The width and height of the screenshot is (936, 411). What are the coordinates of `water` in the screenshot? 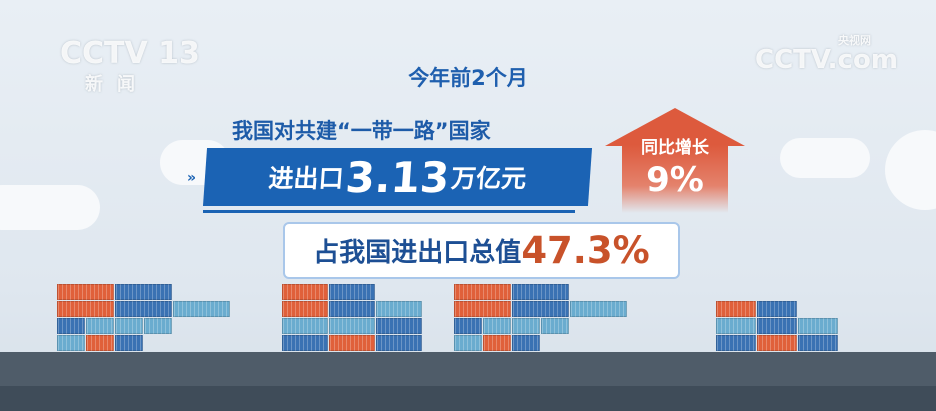 It's located at (468, 381).